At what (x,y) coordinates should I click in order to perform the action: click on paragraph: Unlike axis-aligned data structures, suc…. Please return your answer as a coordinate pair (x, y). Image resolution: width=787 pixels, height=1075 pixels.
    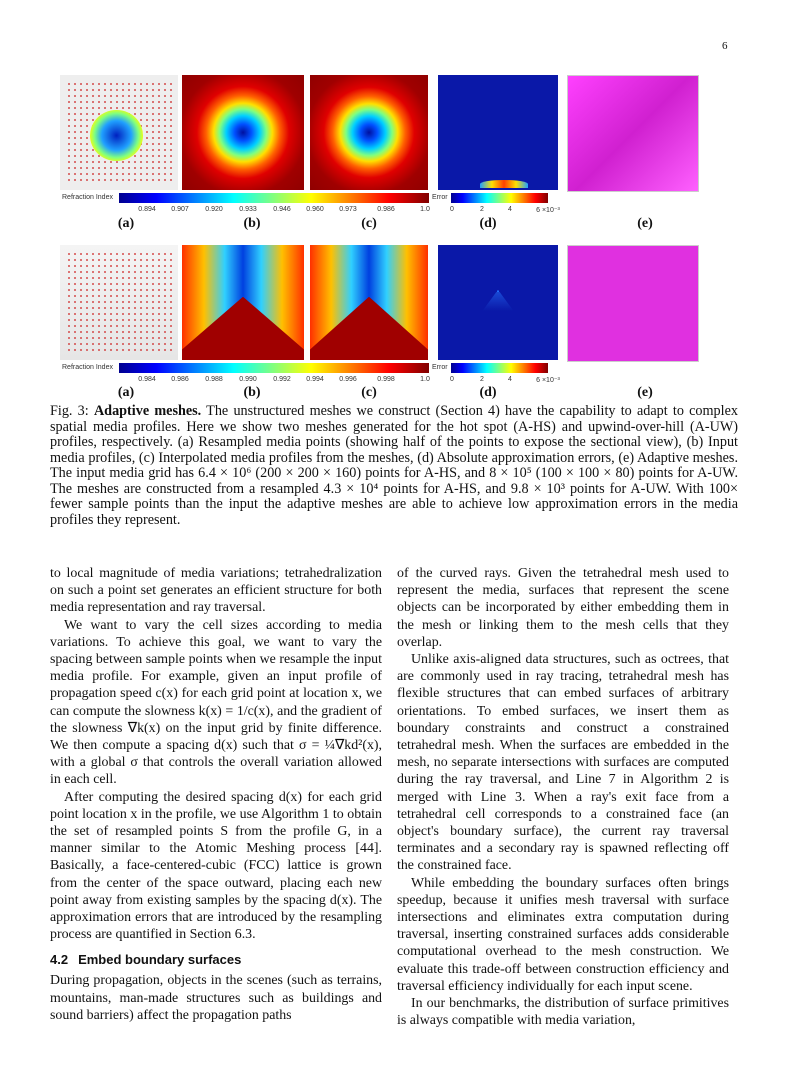
    Looking at the image, I should click on (563, 763).